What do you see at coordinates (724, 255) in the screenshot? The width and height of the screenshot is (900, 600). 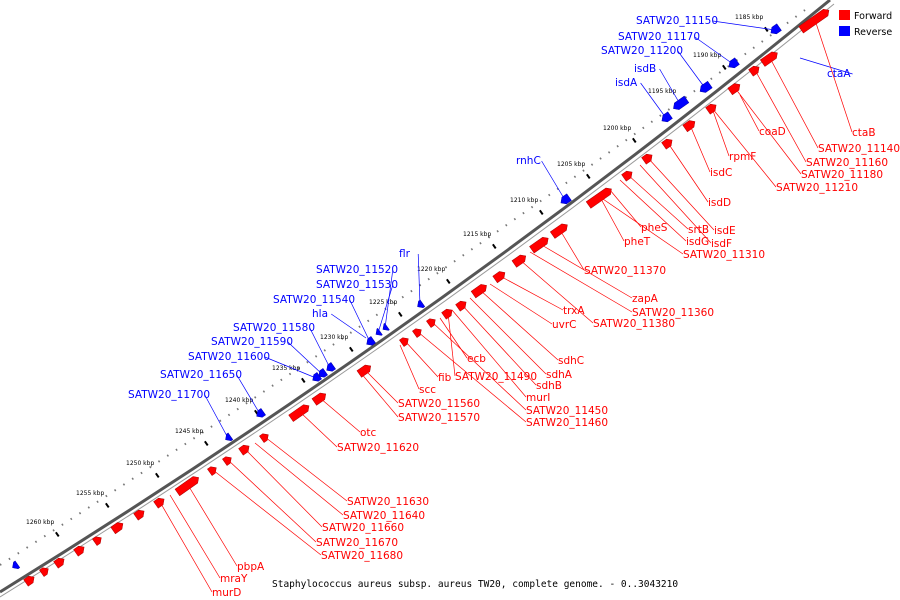 I see `gene-label-forward: SATW20_11310` at bounding box center [724, 255].